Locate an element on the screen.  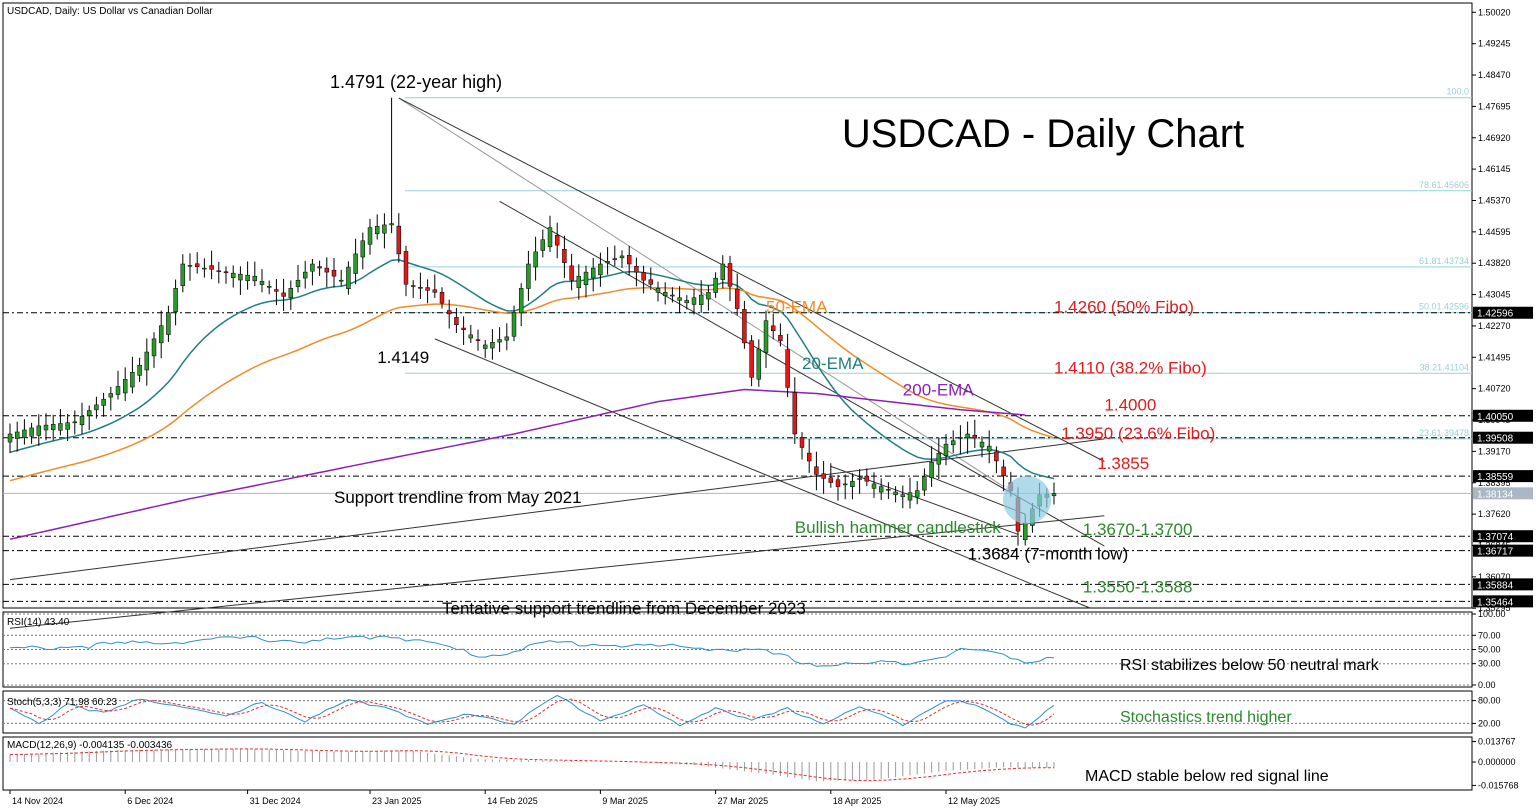
price-tick-label: 1.47695 is located at coordinates (1494, 106).